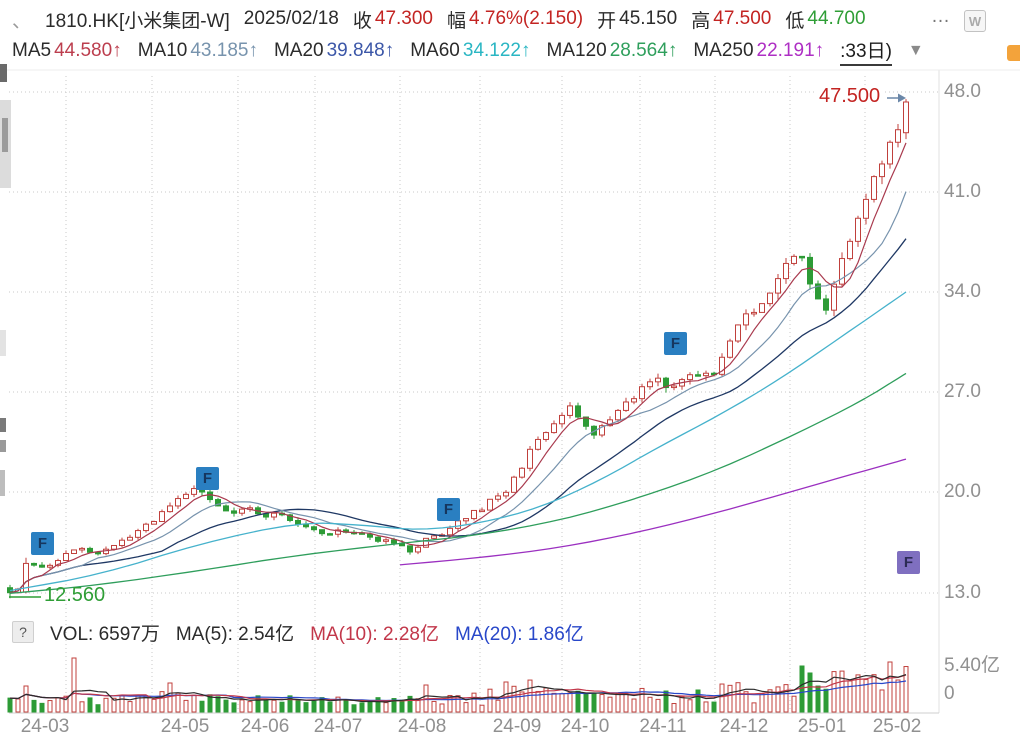 The height and width of the screenshot is (744, 1020). I want to click on help-icon: ?, so click(23, 632).